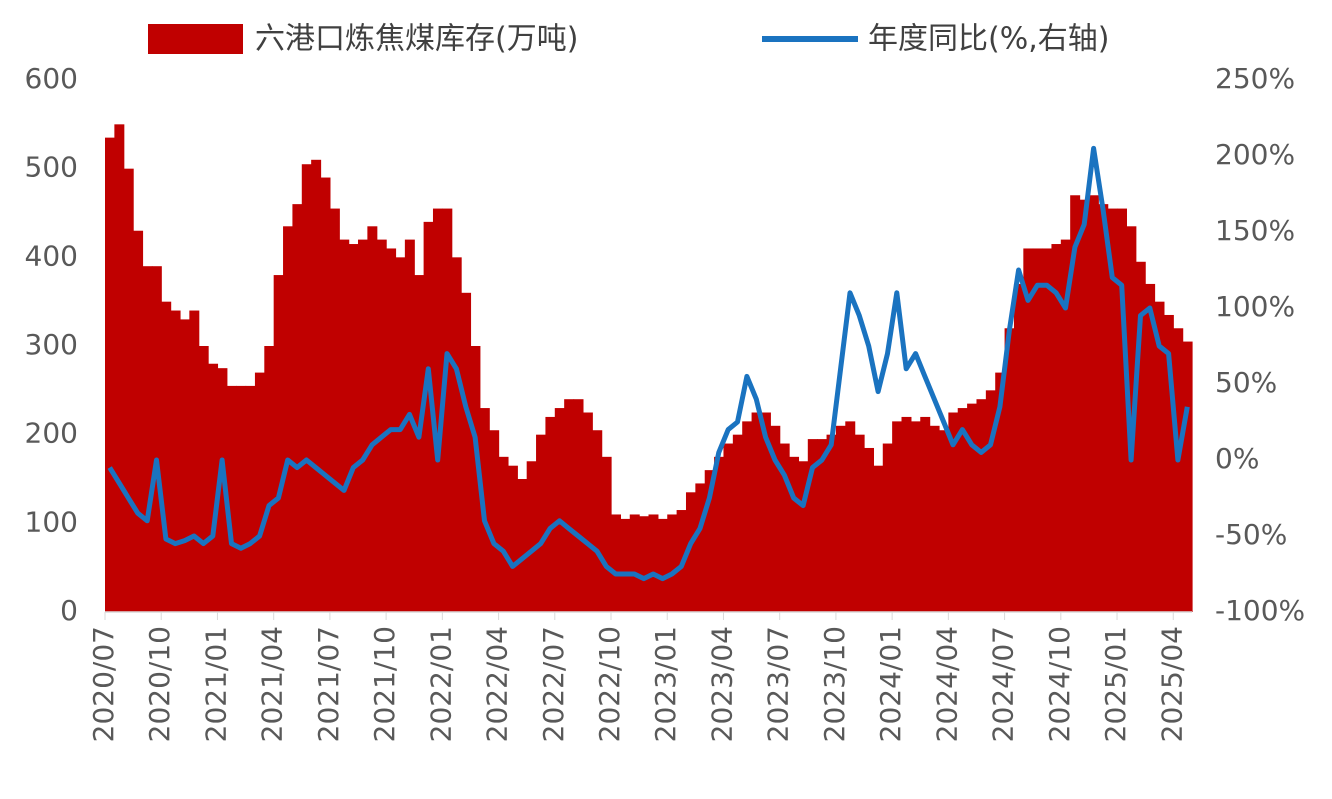 The height and width of the screenshot is (799, 1332). I want to click on x-tick-label: 2023/07, so click(778, 684).